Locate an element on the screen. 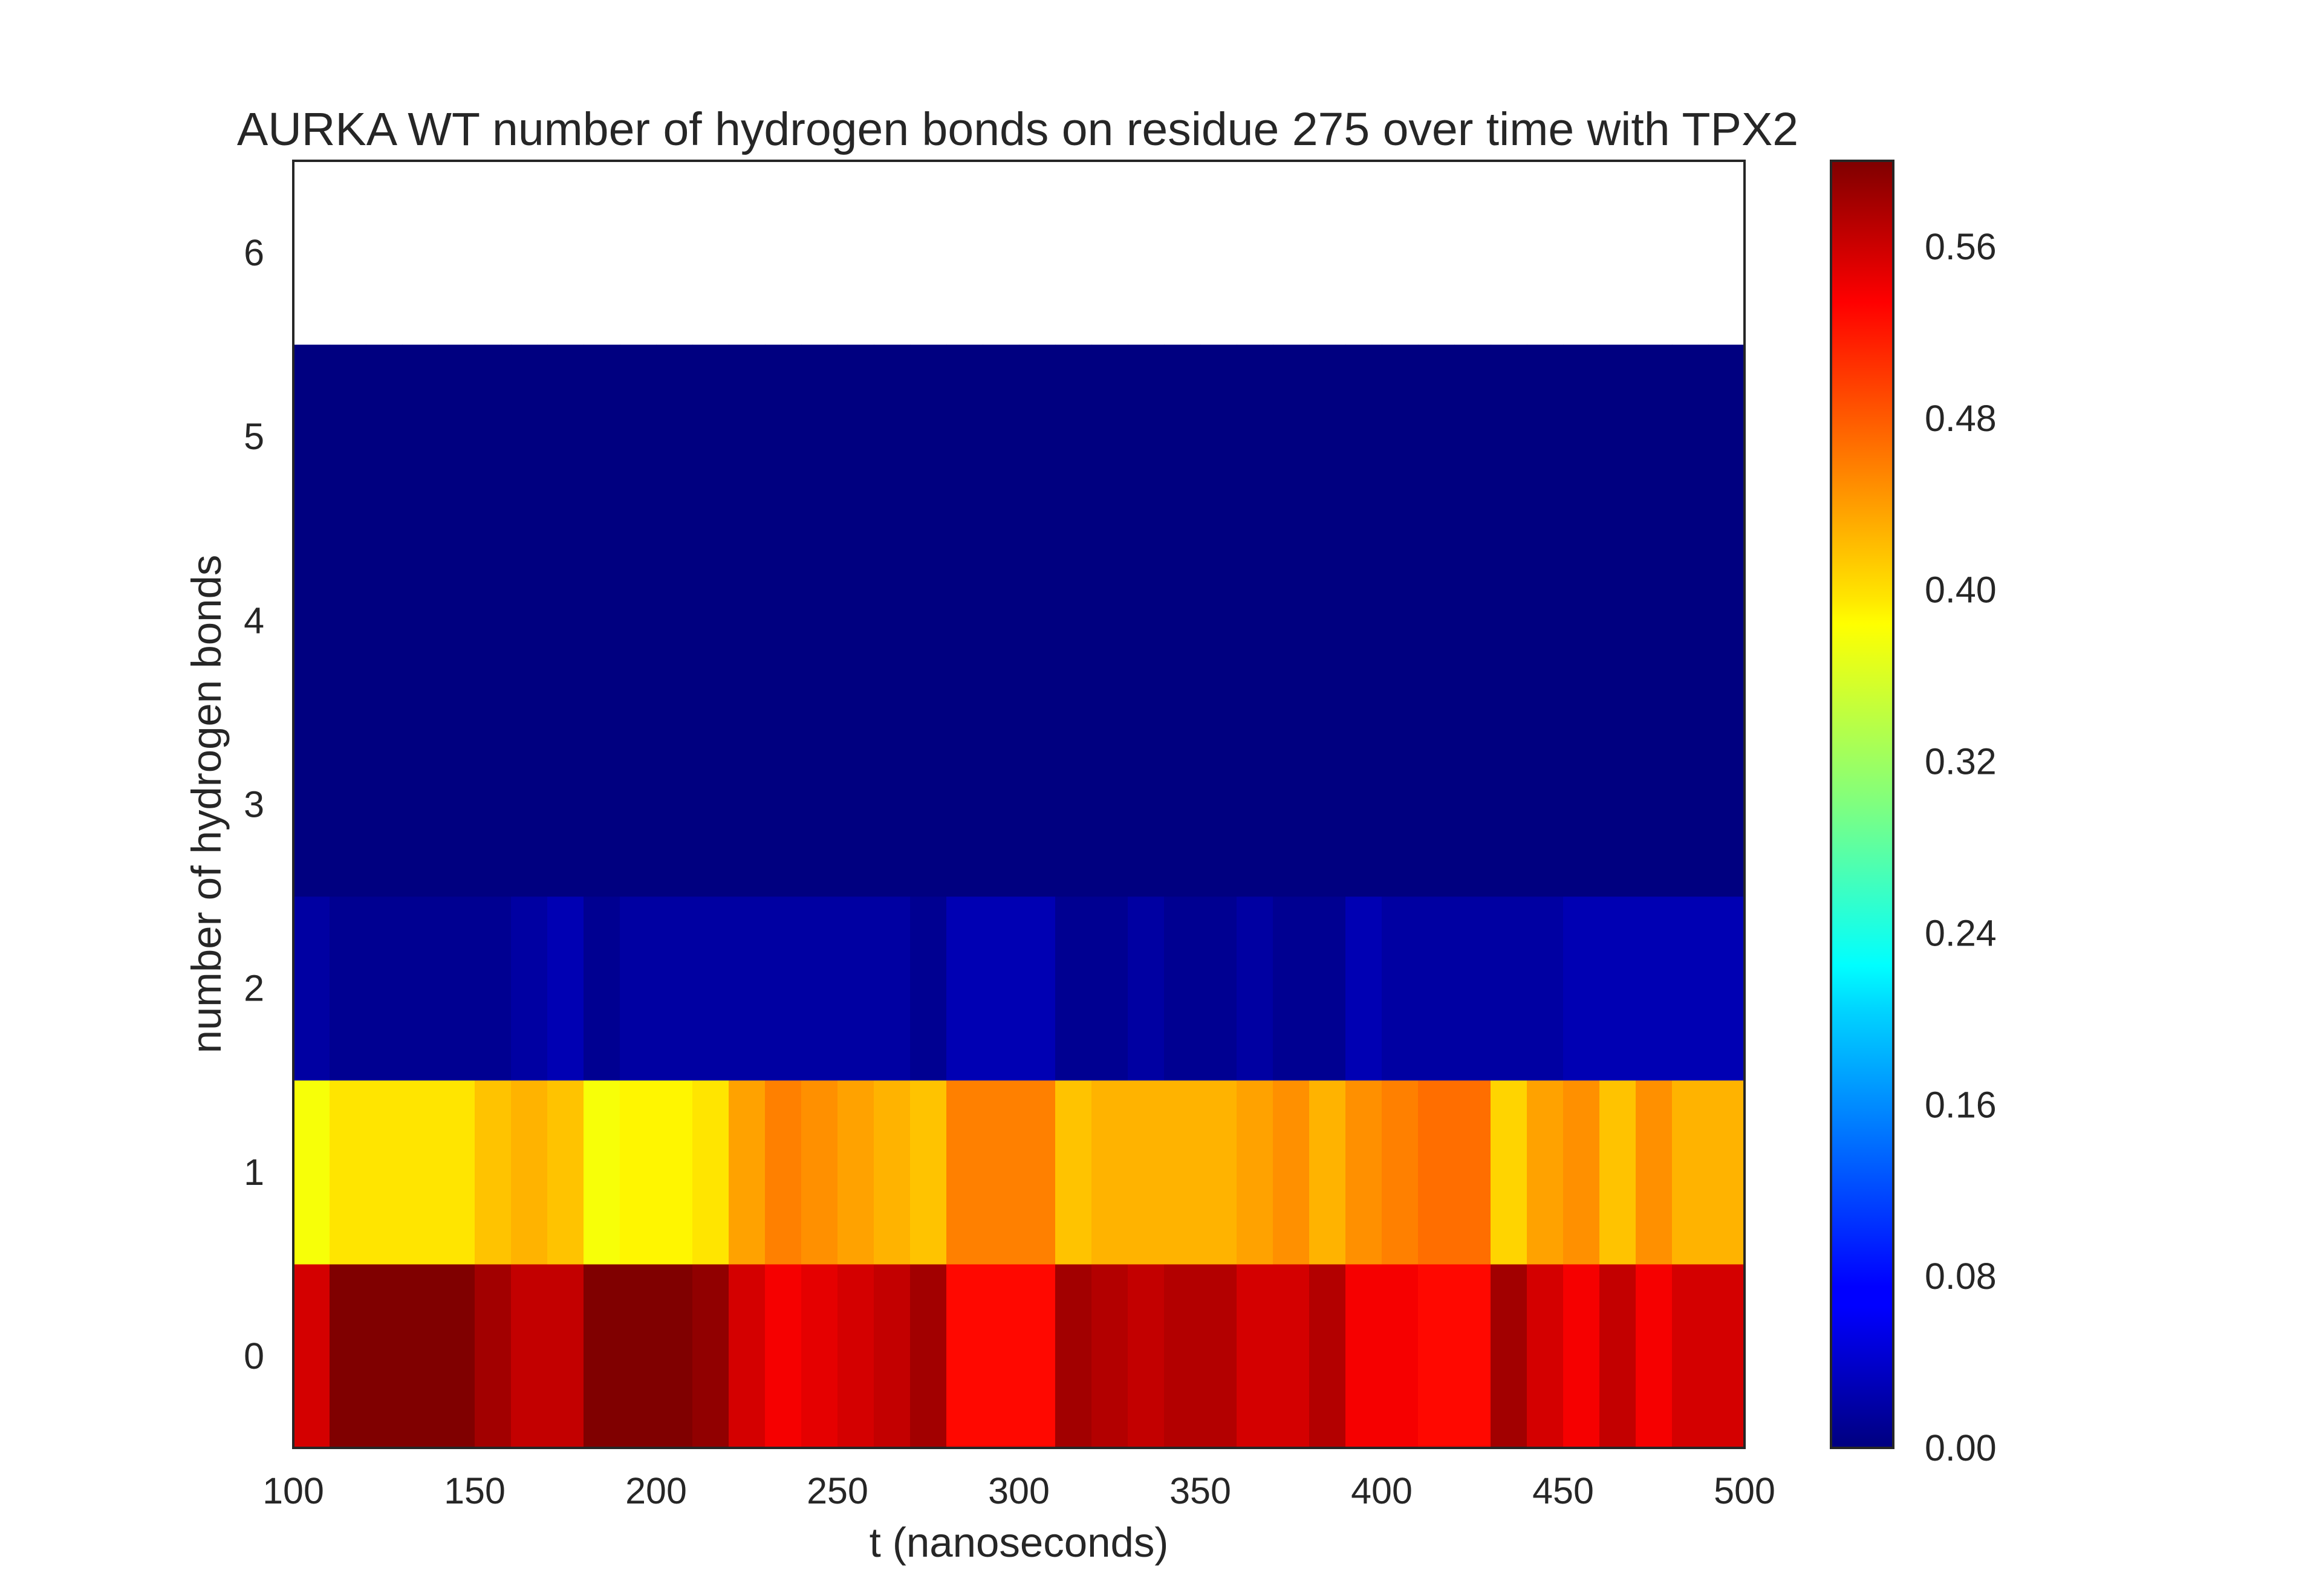  colorbar-ticks: 0.00 0.08 0.16 0.24 0.32 0.40 0.48 0.56 is located at coordinates (1961, 847).